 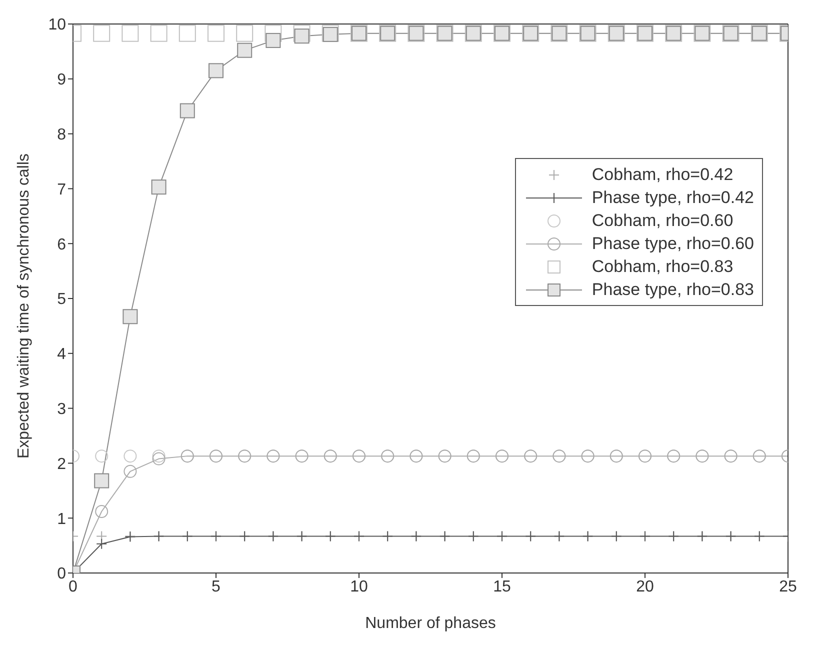 I want to click on y-tick-label: 2, so click(x=61, y=464).